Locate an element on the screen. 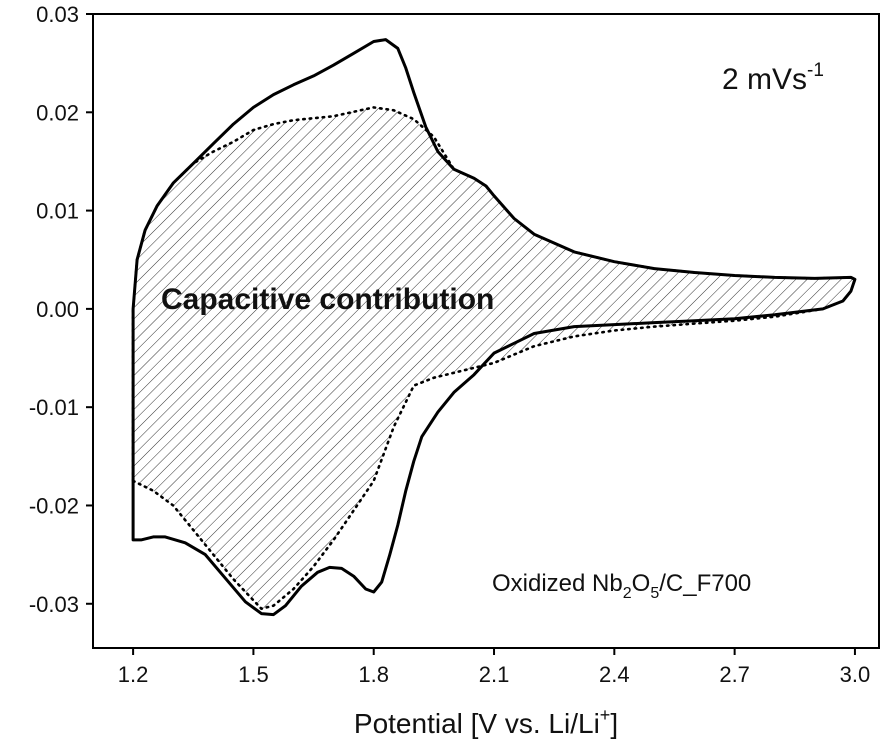  x-tick-label: 1.2 is located at coordinates (133, 674).